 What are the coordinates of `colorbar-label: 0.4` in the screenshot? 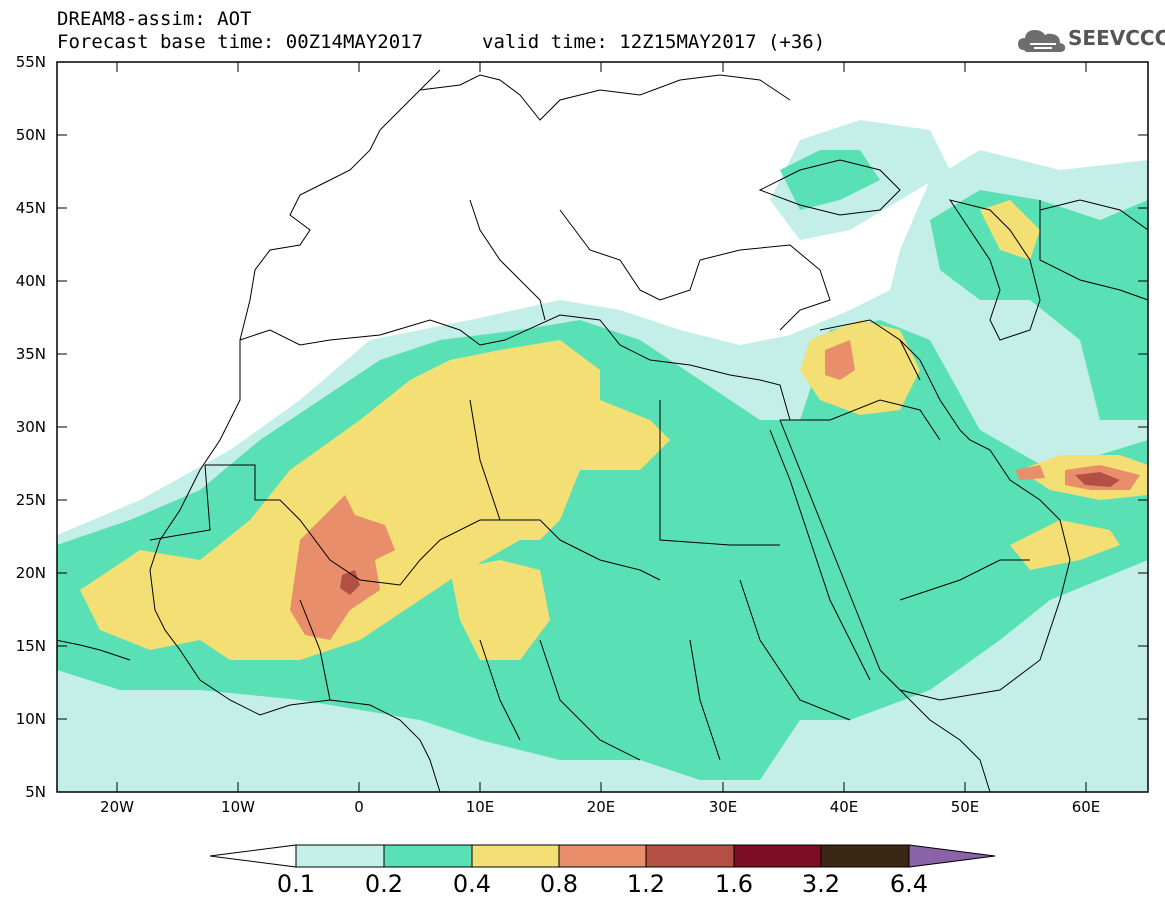 It's located at (472, 884).